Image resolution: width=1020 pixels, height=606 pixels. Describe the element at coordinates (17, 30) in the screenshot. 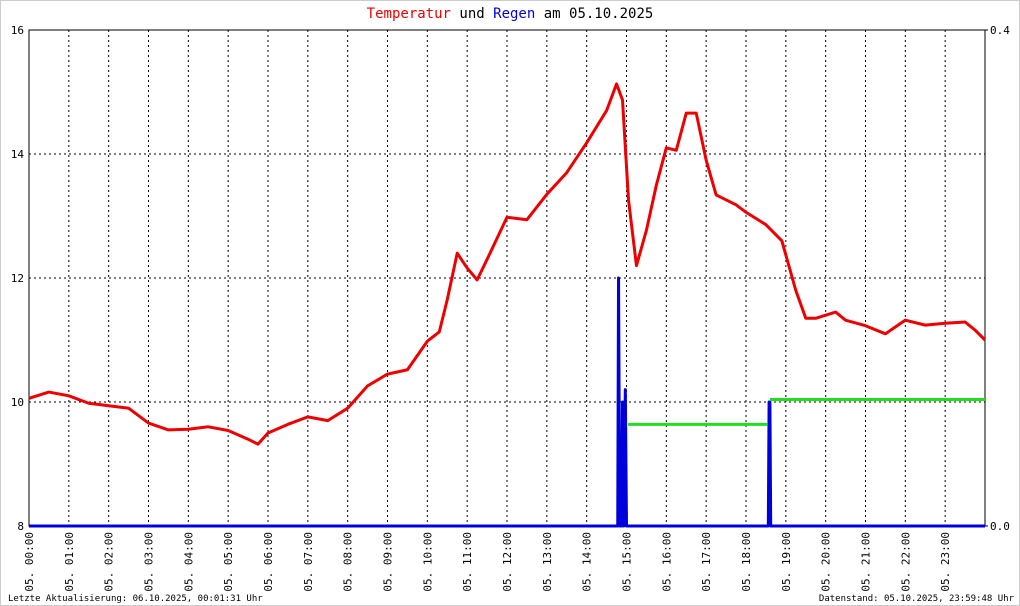

I see `y-tick-label: 16` at that location.